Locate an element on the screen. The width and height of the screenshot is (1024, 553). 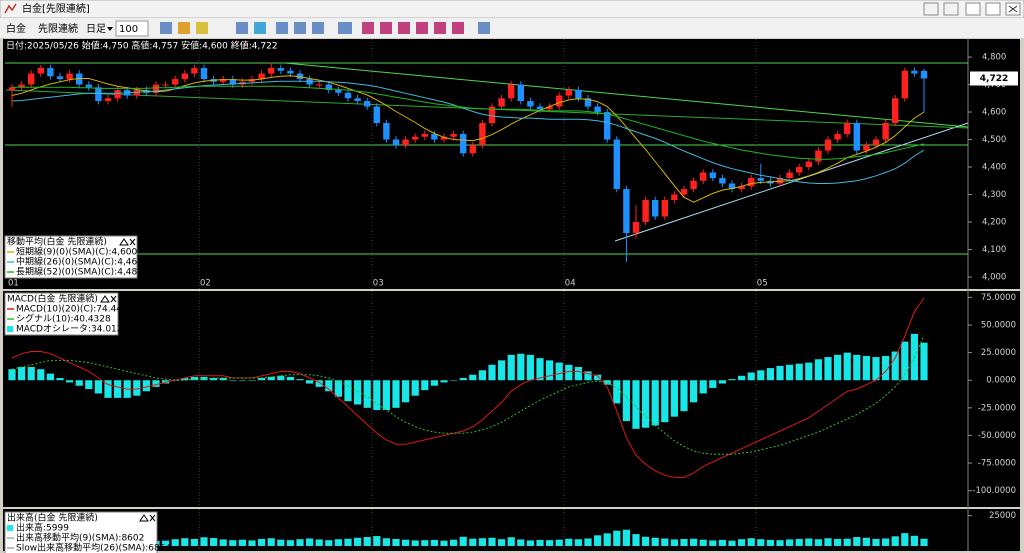
legend-box is located at coordinates (81, 532).